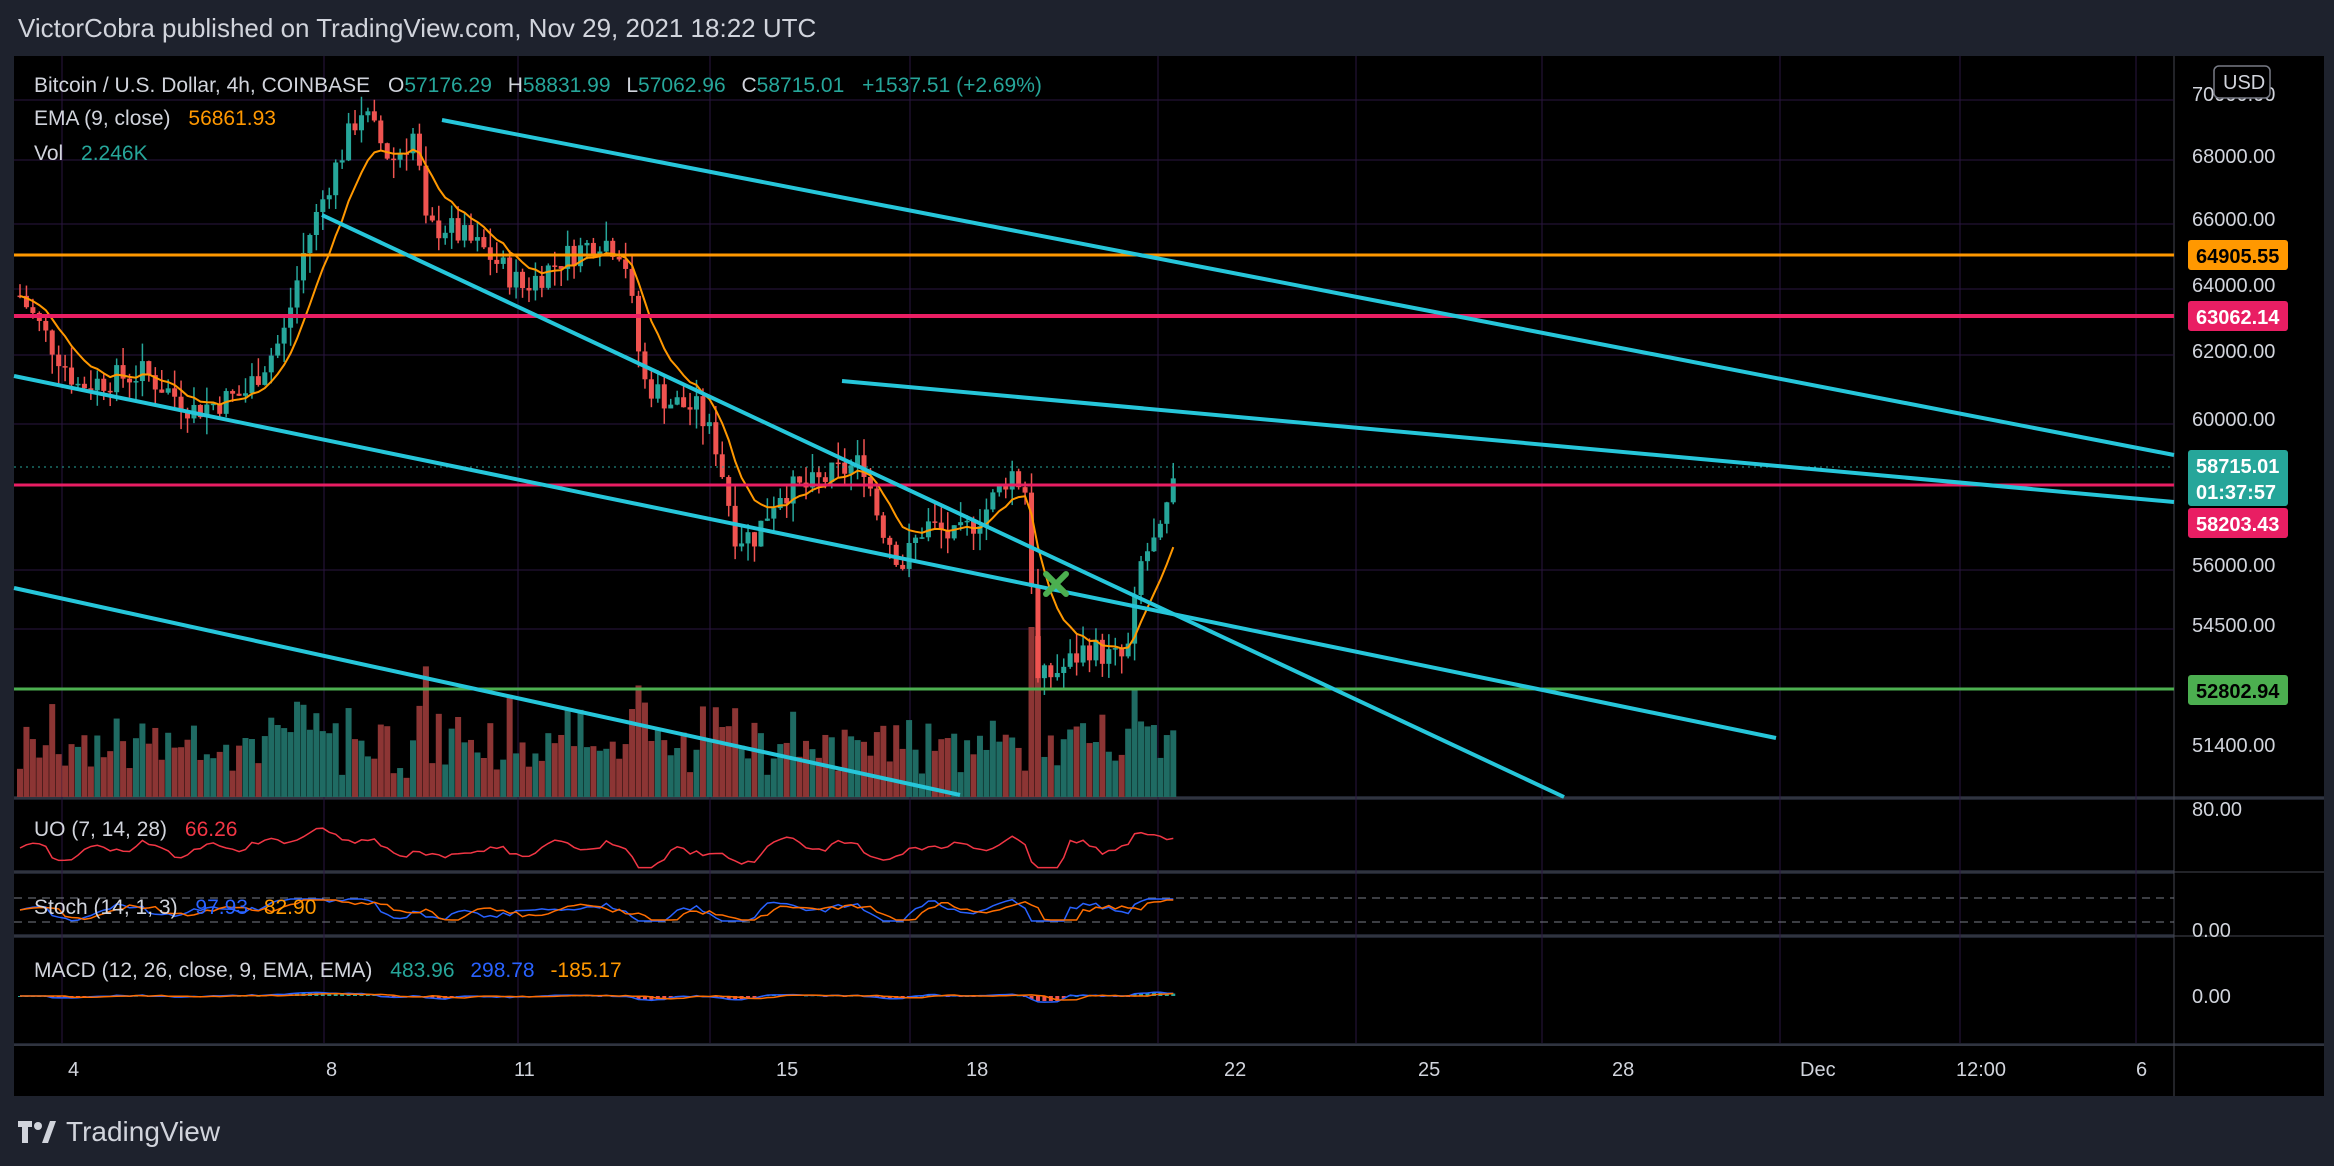 The image size is (2334, 1166). Describe the element at coordinates (2238, 316) in the screenshot. I see `level-tag-63062: 63062.14` at that location.